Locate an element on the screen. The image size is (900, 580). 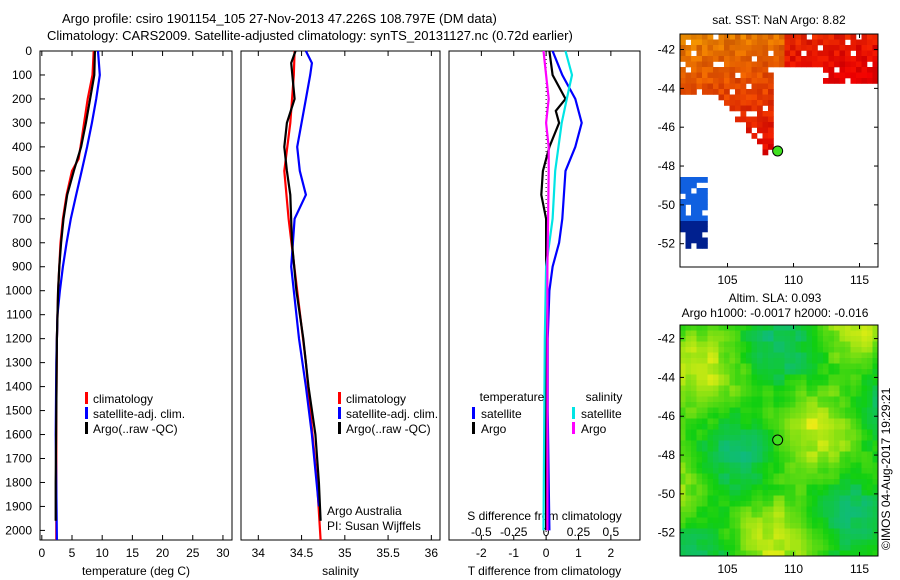
legend-header: temperature is located at coordinates (512, 397).